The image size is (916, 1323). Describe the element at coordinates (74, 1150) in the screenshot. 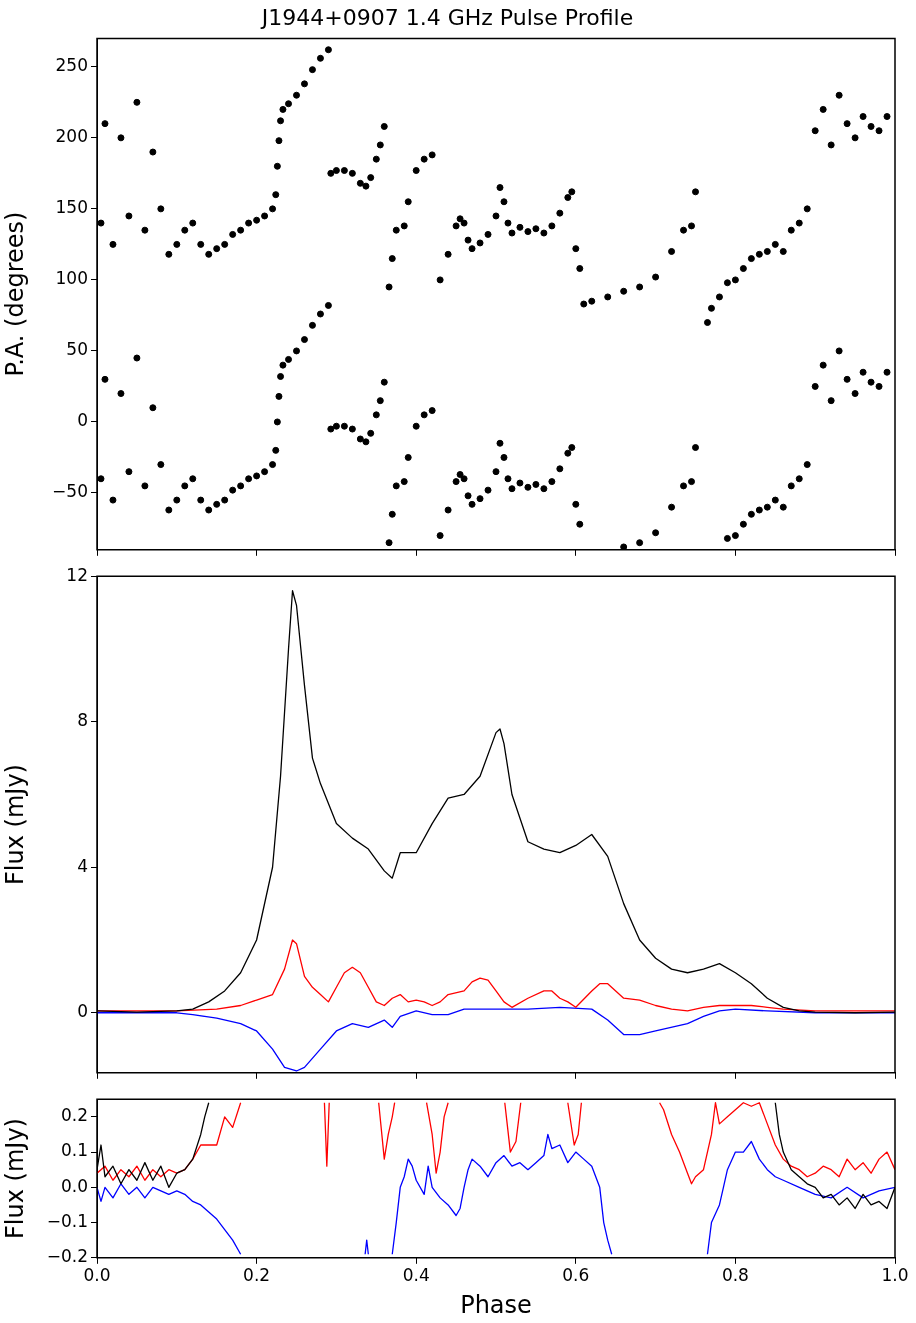

I see `y-tick-label: 0.1` at that location.